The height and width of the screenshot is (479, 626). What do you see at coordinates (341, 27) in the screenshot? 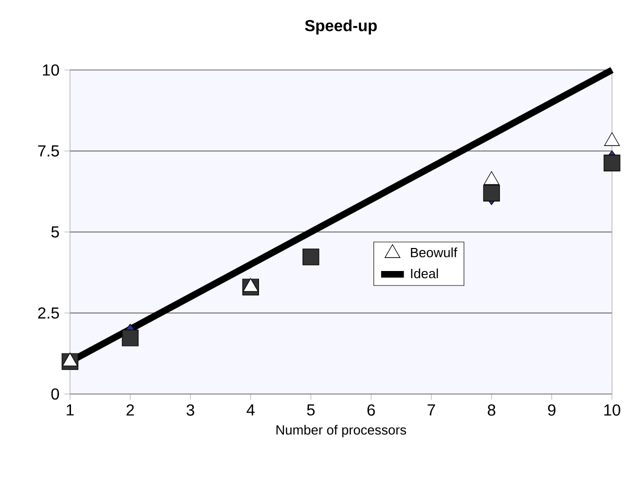
I see `chart-title: Speed-up` at bounding box center [341, 27].